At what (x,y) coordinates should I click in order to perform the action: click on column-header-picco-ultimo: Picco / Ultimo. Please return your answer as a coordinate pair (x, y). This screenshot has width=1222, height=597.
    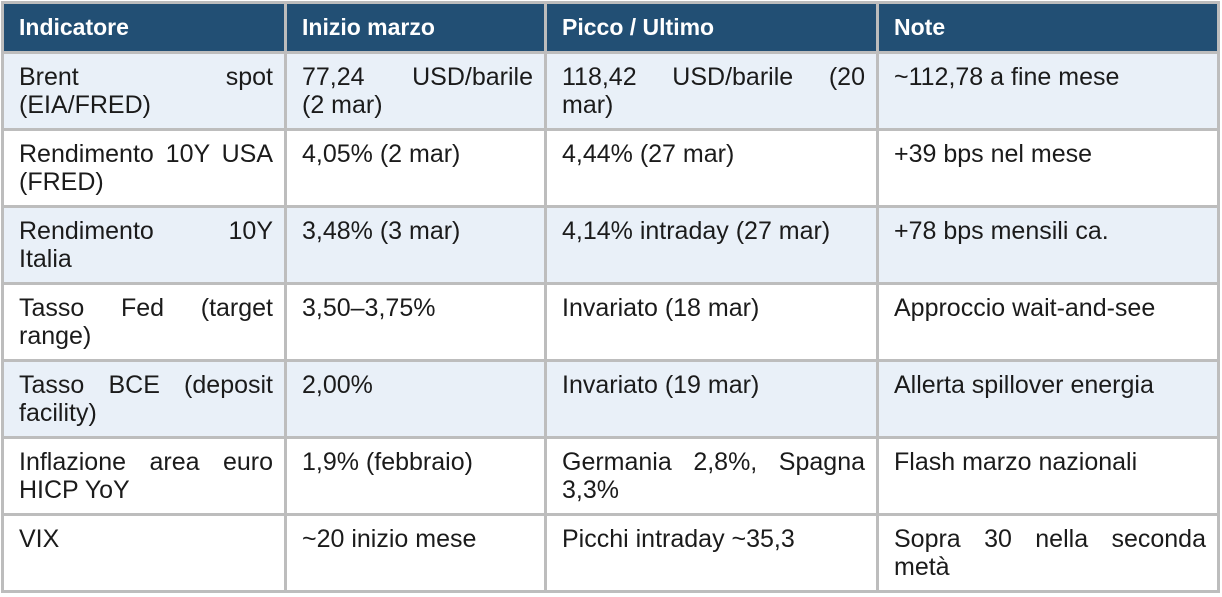
    Looking at the image, I should click on (711, 27).